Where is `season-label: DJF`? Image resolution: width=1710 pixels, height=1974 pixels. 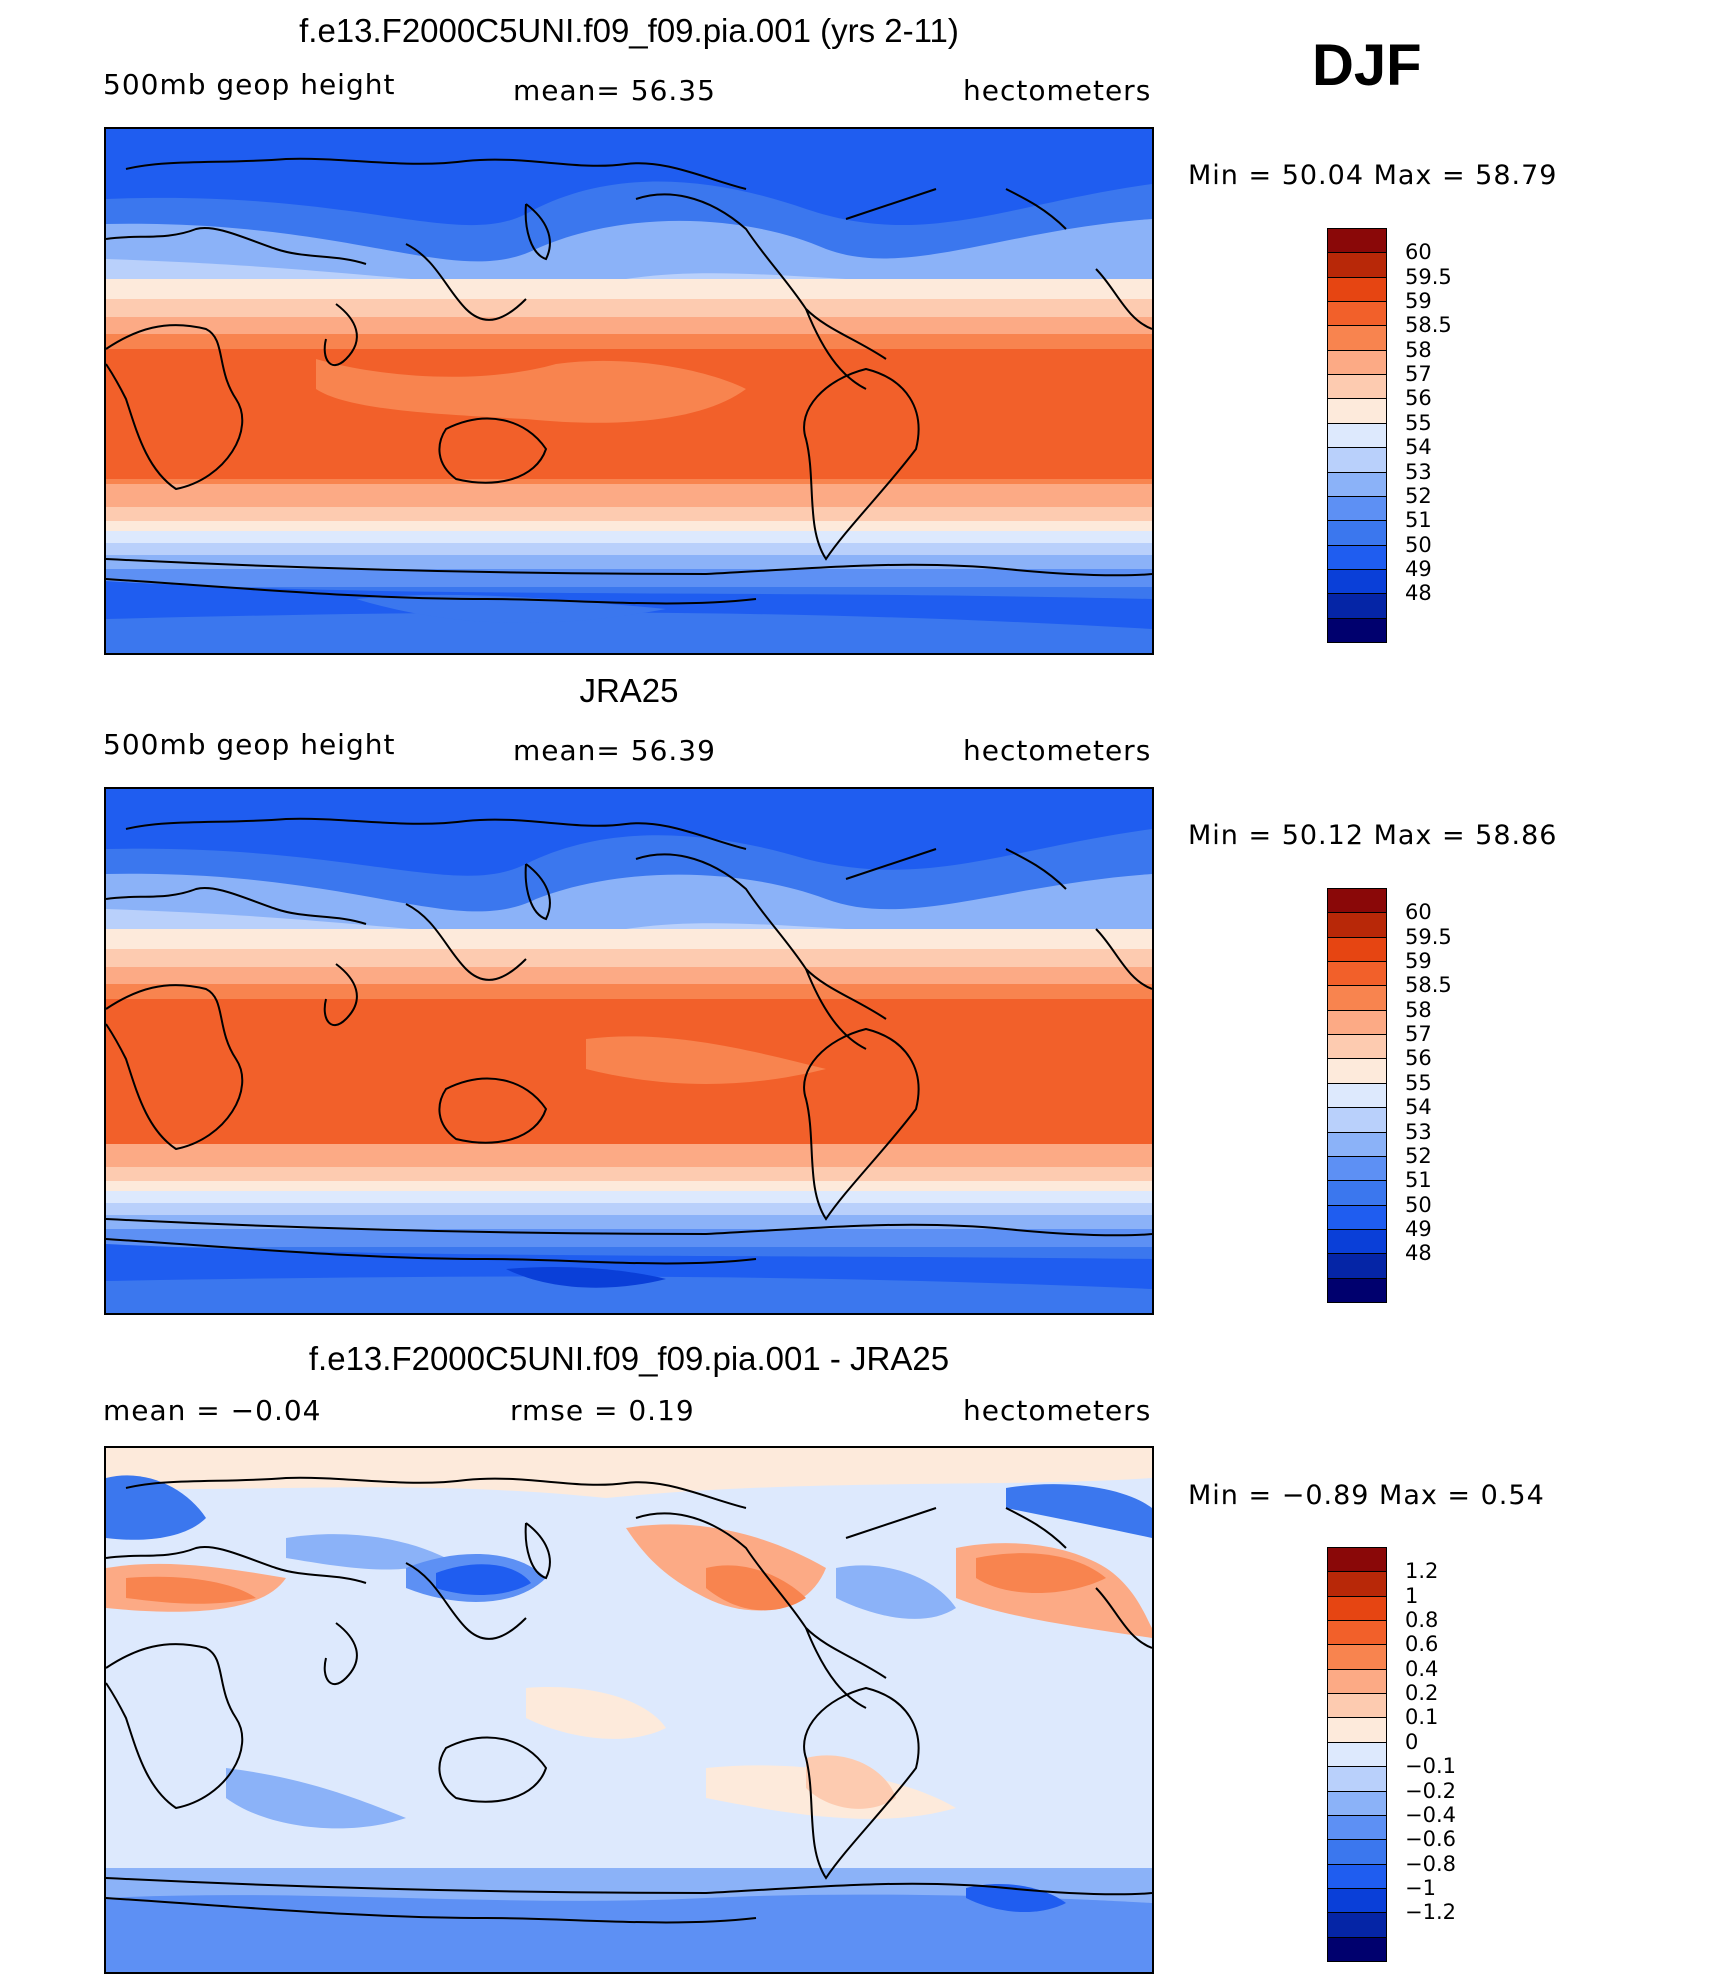
season-label: DJF is located at coordinates (1367, 65).